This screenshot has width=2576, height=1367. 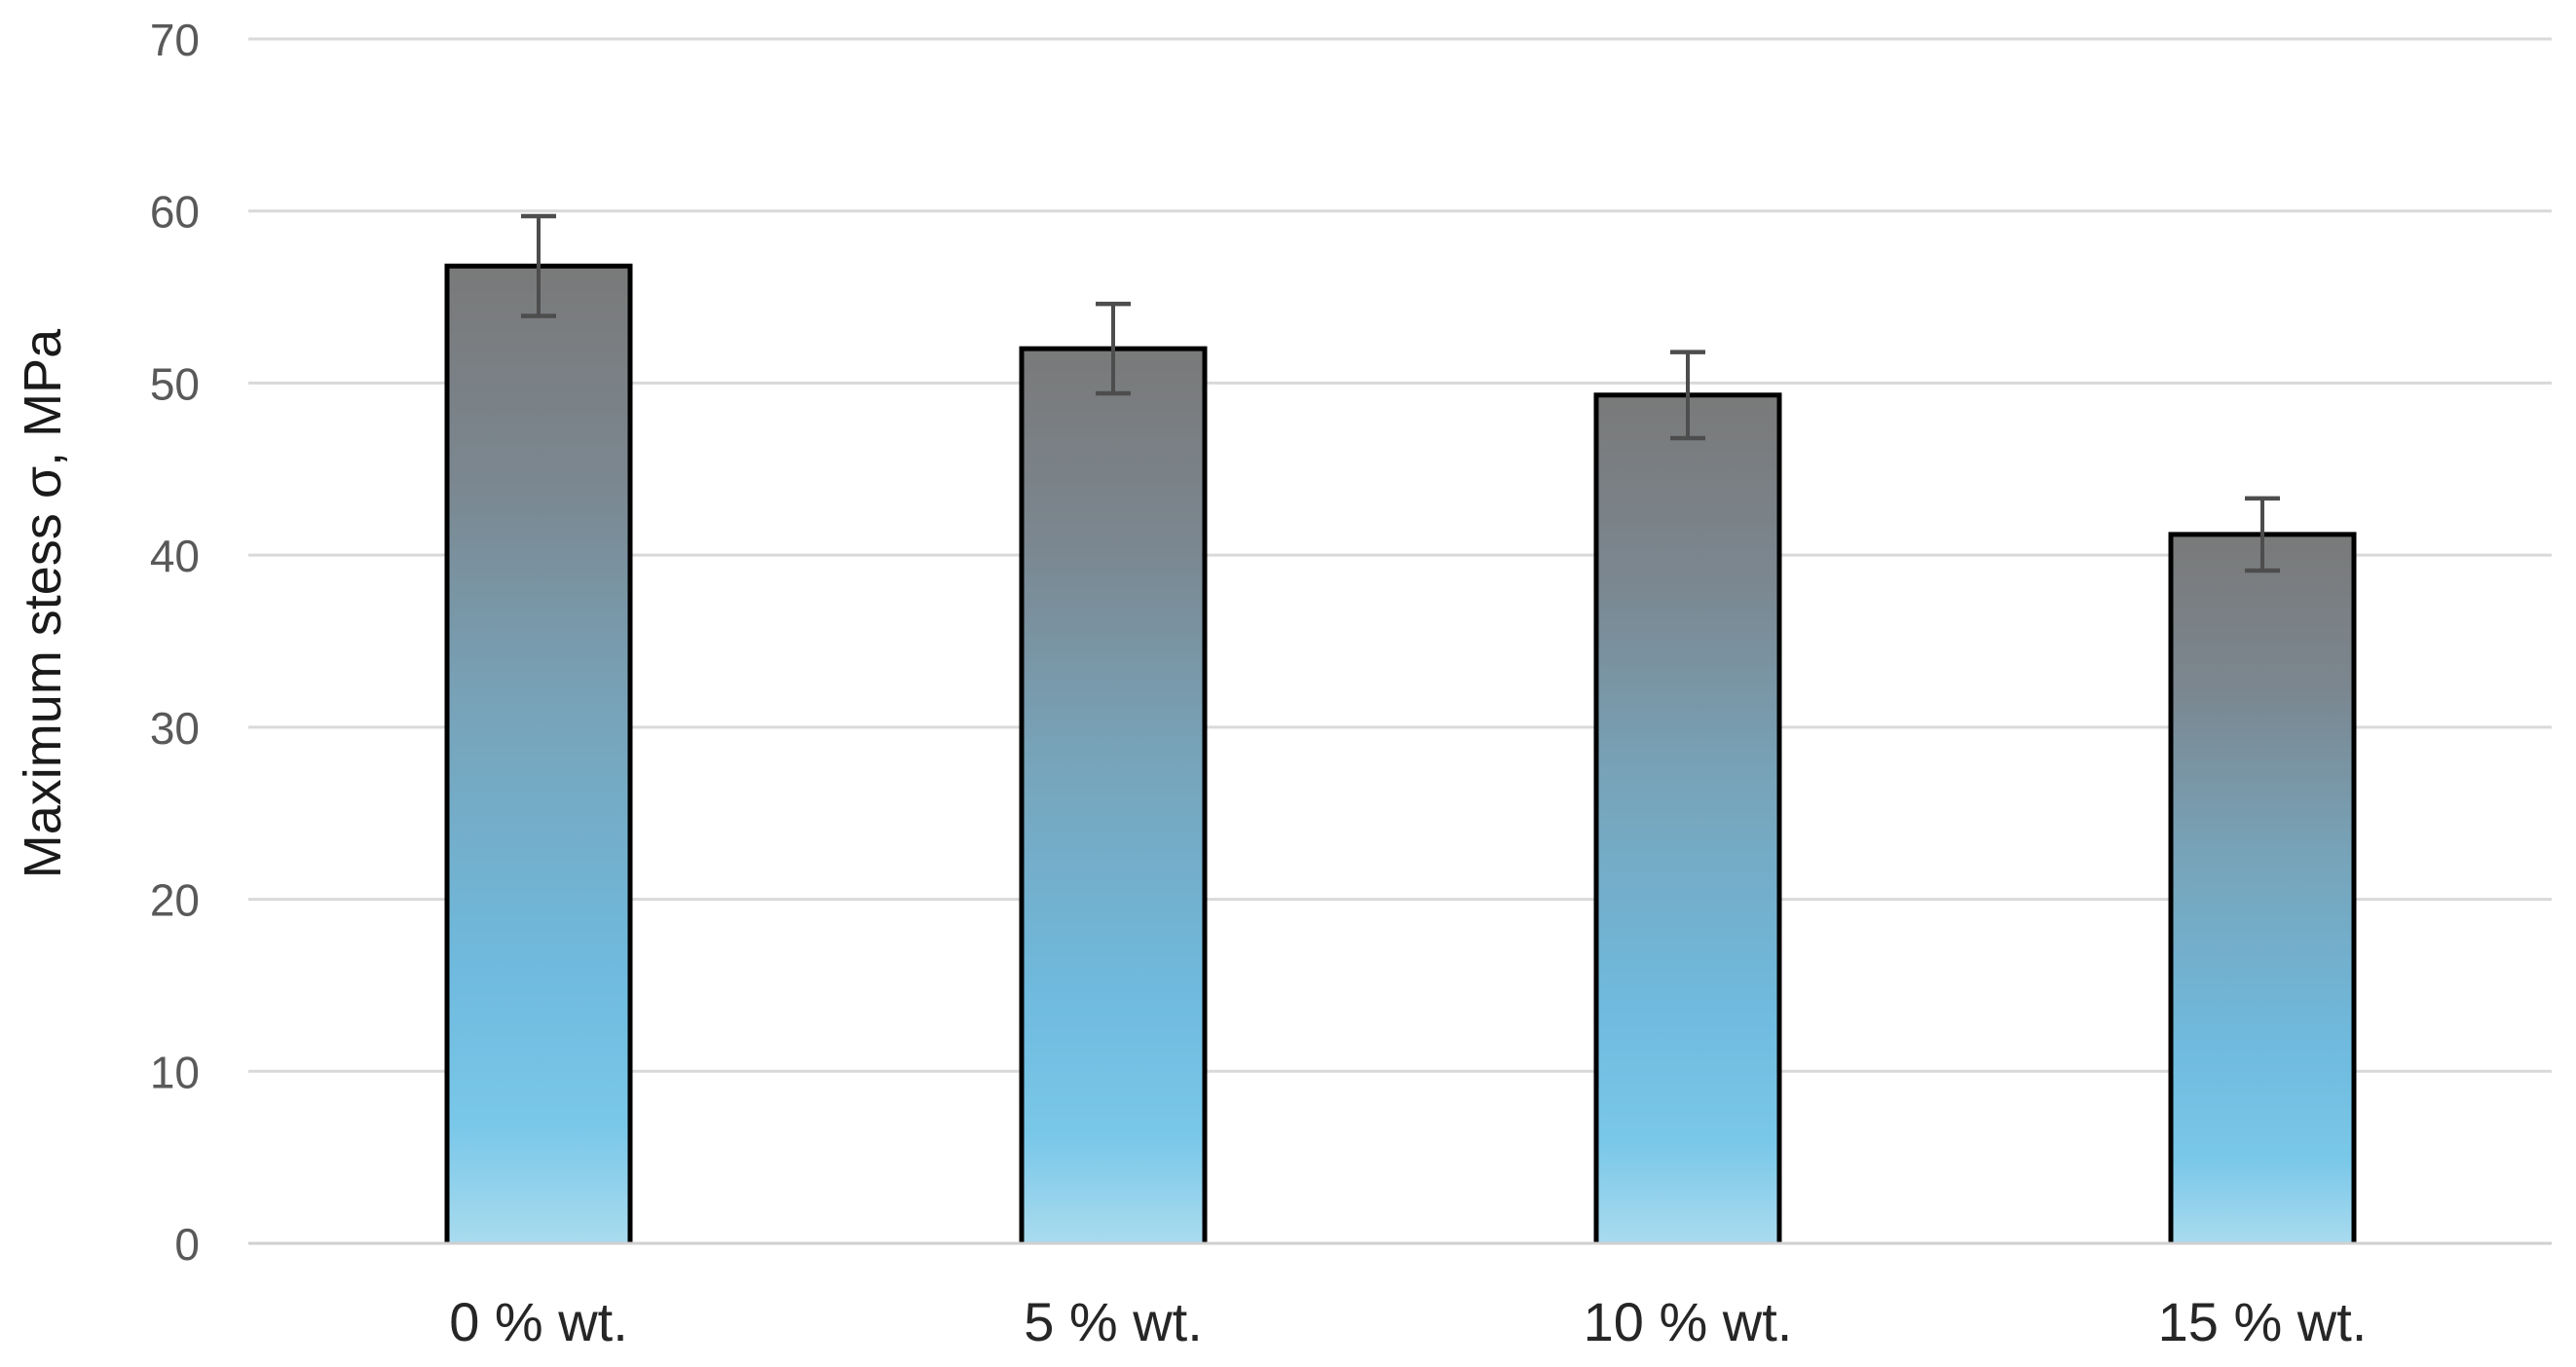 I want to click on y-tick-label: 10, so click(x=175, y=1072).